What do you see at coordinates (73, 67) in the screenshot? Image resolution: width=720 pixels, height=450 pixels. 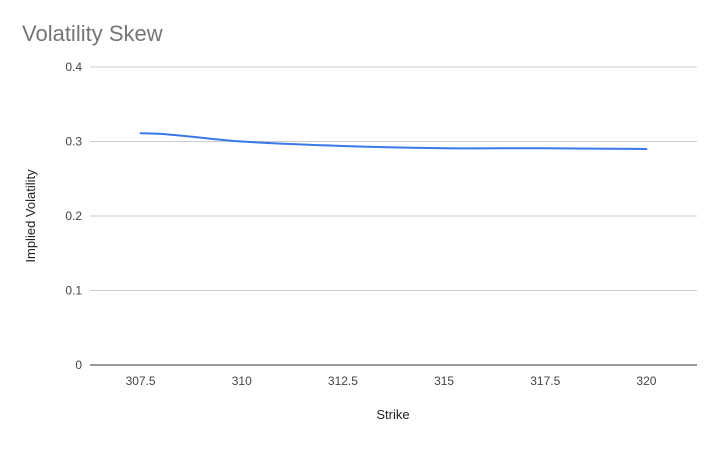 I see `y-tick-label: 0.4` at bounding box center [73, 67].